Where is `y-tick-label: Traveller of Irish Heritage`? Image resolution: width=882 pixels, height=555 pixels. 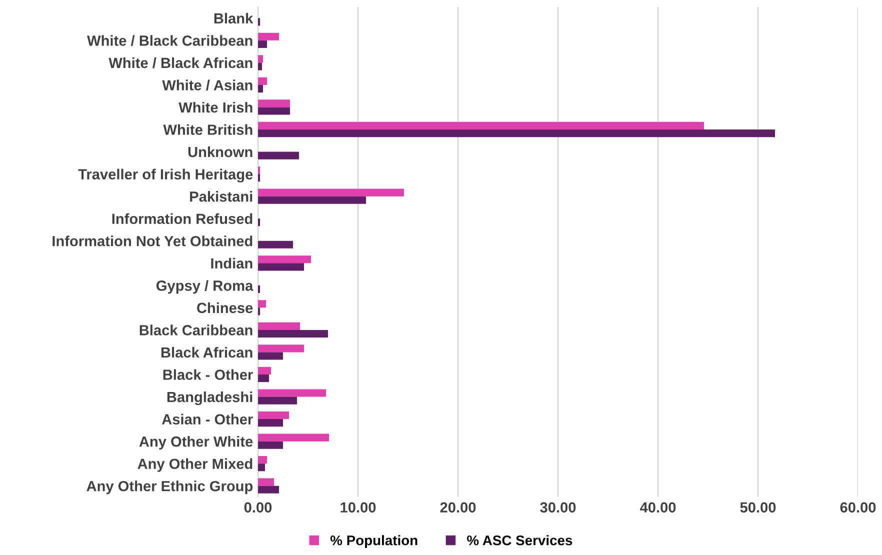
y-tick-label: Traveller of Irish Heritage is located at coordinates (165, 175).